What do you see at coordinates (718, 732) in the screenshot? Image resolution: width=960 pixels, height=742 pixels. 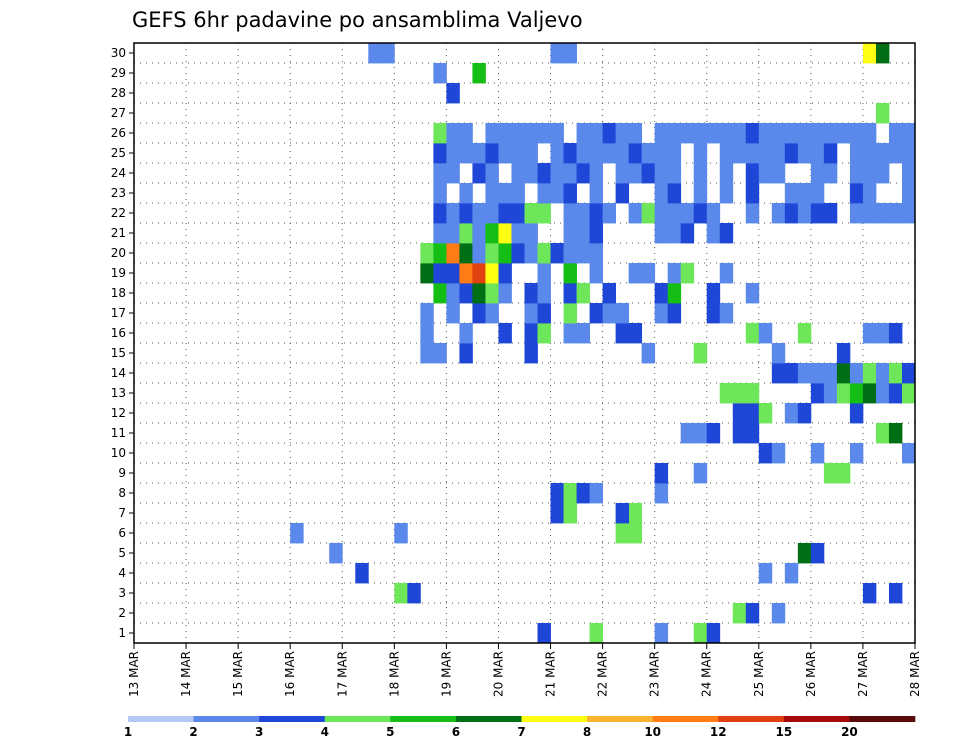 I see `colorbar-label: 12` at bounding box center [718, 732].